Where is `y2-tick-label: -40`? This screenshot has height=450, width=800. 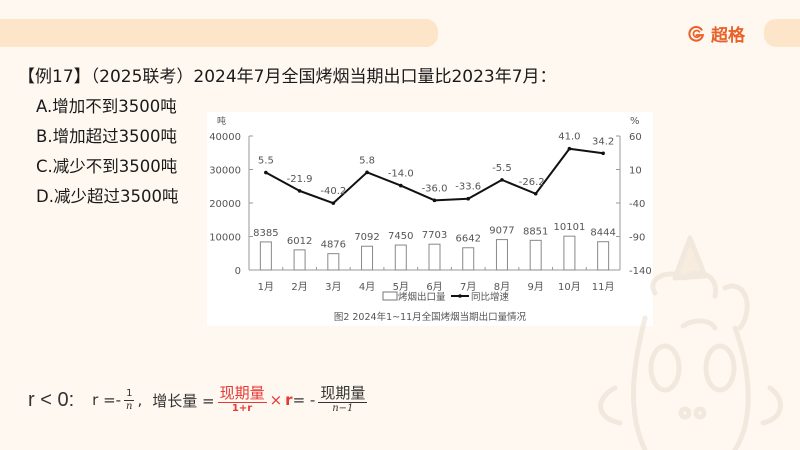 y2-tick-label: -40 is located at coordinates (637, 204).